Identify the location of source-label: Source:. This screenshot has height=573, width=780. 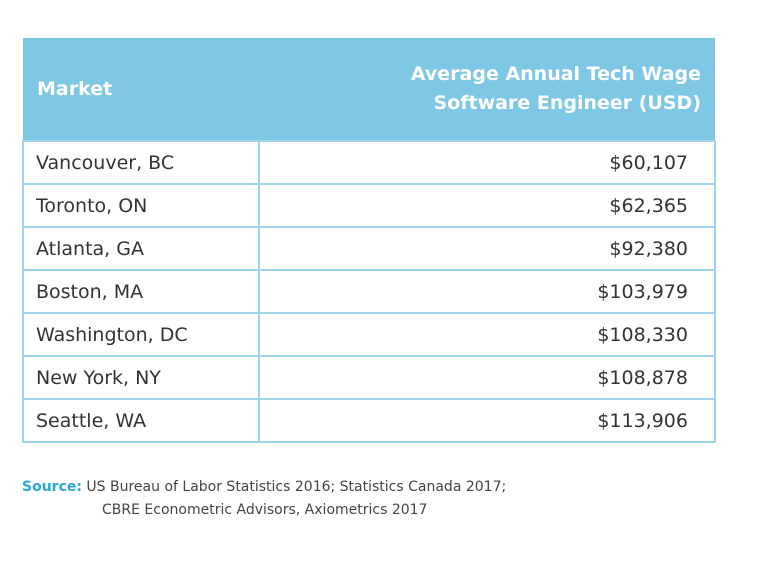
(52, 487).